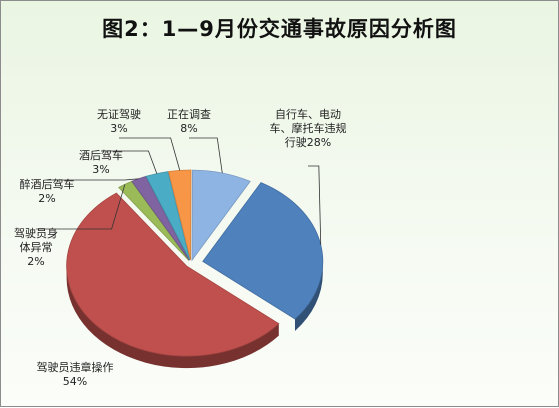 This screenshot has width=559, height=408. I want to click on slice-label-text: 驾驶员违章操作, so click(75, 367).